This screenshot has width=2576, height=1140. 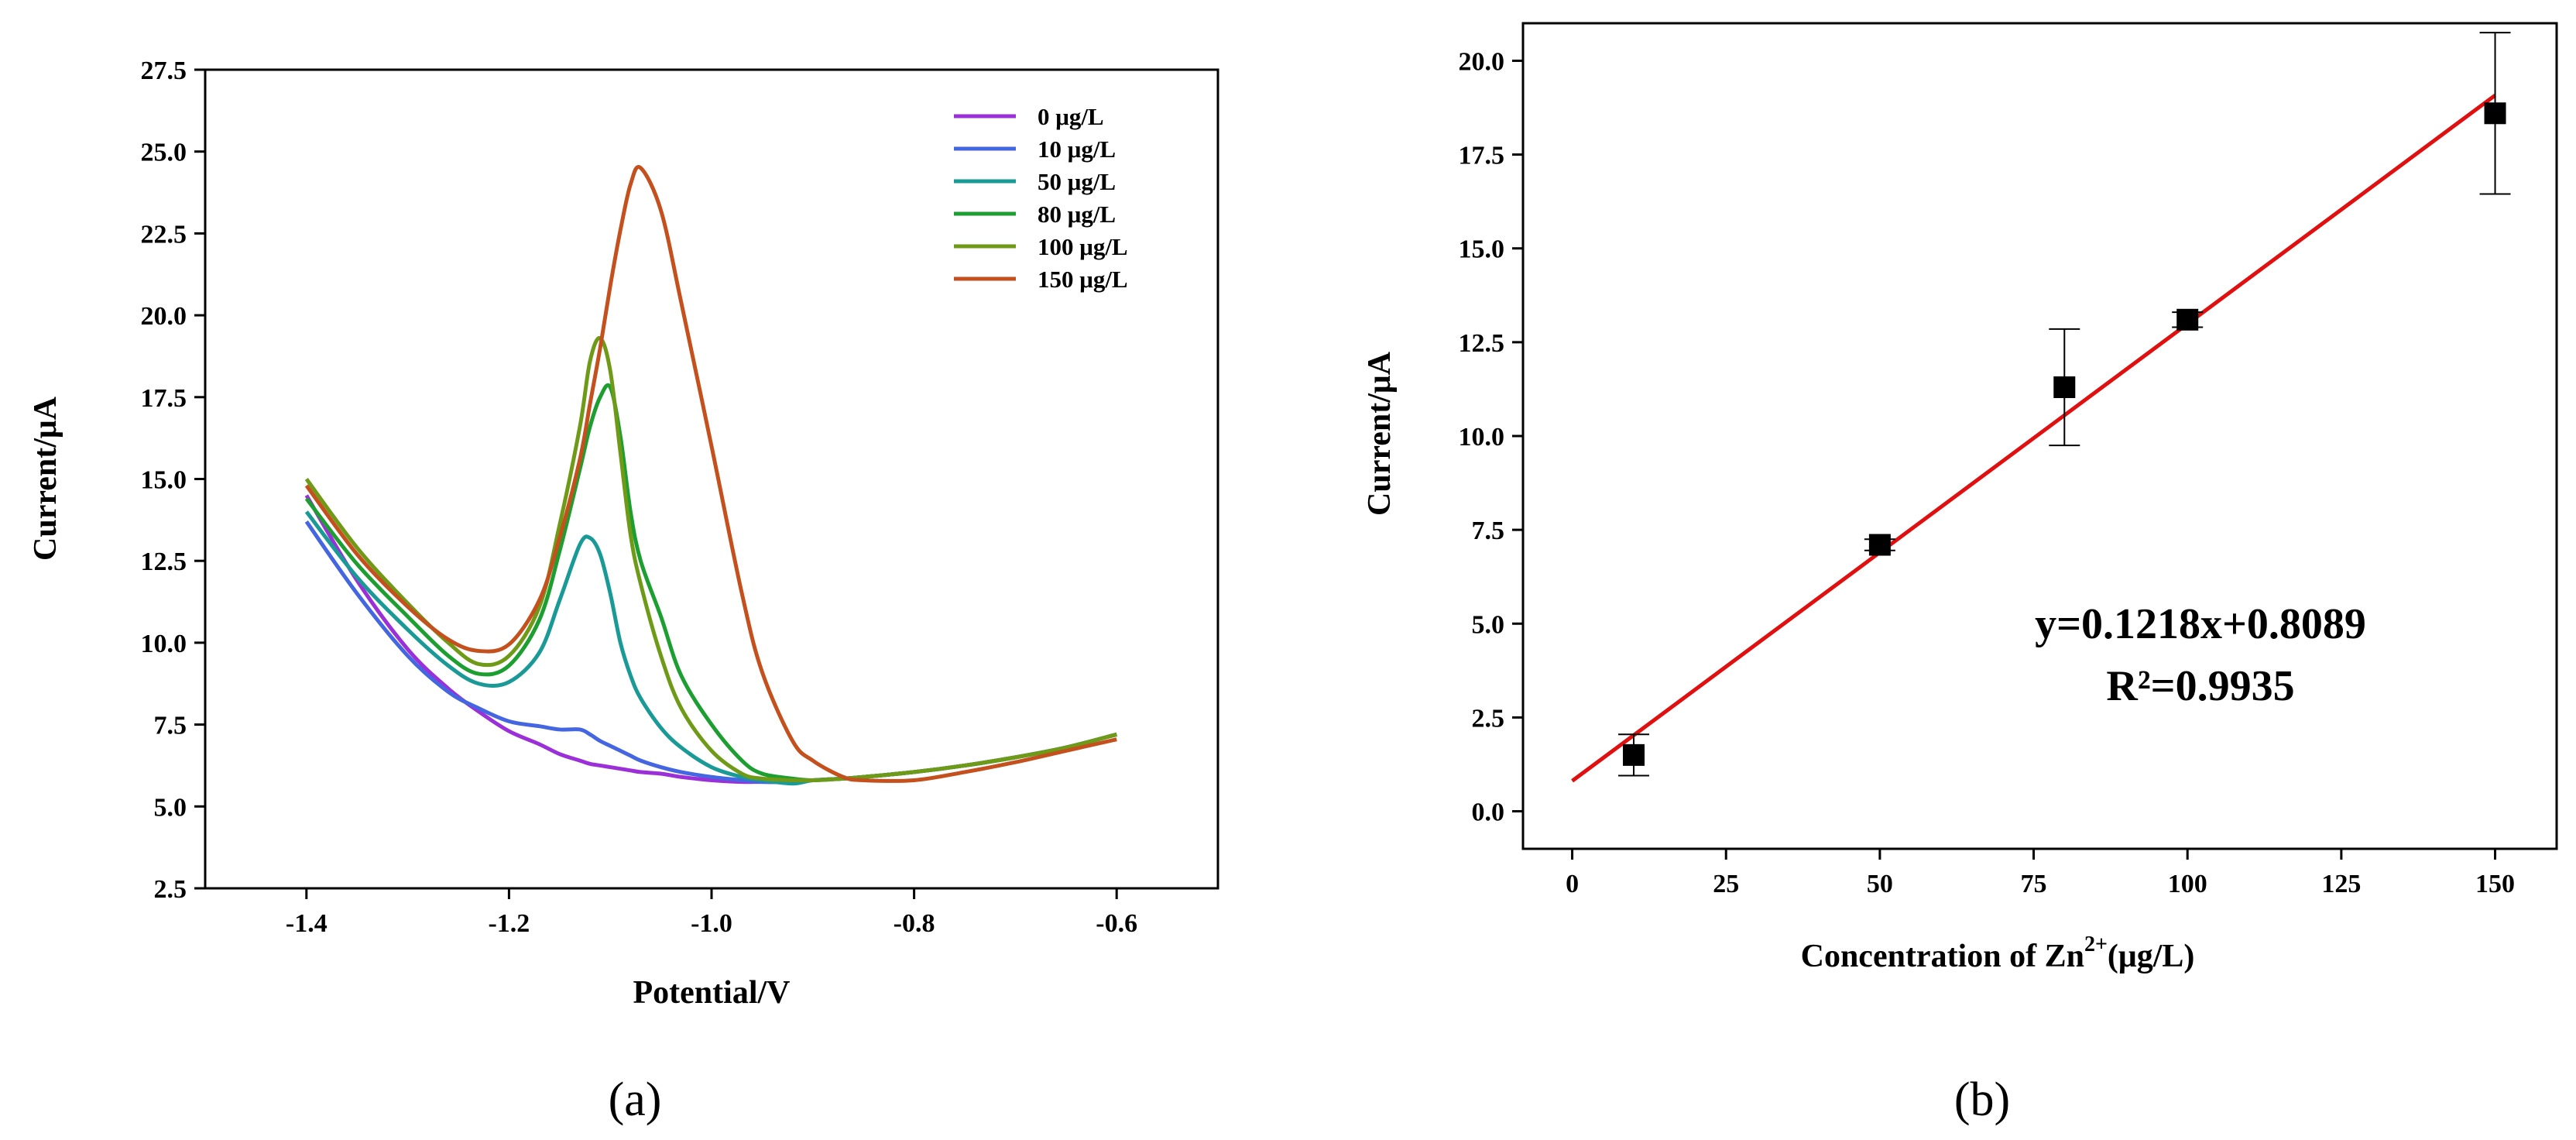 What do you see at coordinates (164, 71) in the screenshot?
I see `chart-a-y-tick-label: 27.5` at bounding box center [164, 71].